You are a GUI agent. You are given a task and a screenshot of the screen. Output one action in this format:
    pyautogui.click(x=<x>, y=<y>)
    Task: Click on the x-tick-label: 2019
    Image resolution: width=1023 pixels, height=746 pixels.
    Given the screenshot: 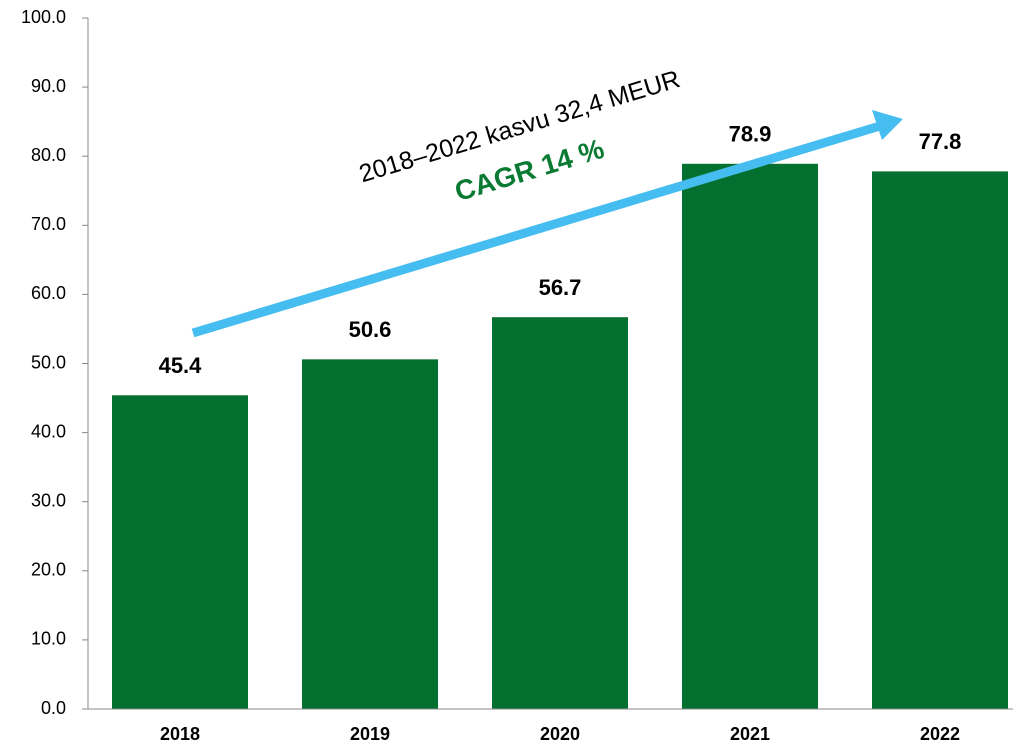 What is the action you would take?
    pyautogui.click(x=370, y=734)
    